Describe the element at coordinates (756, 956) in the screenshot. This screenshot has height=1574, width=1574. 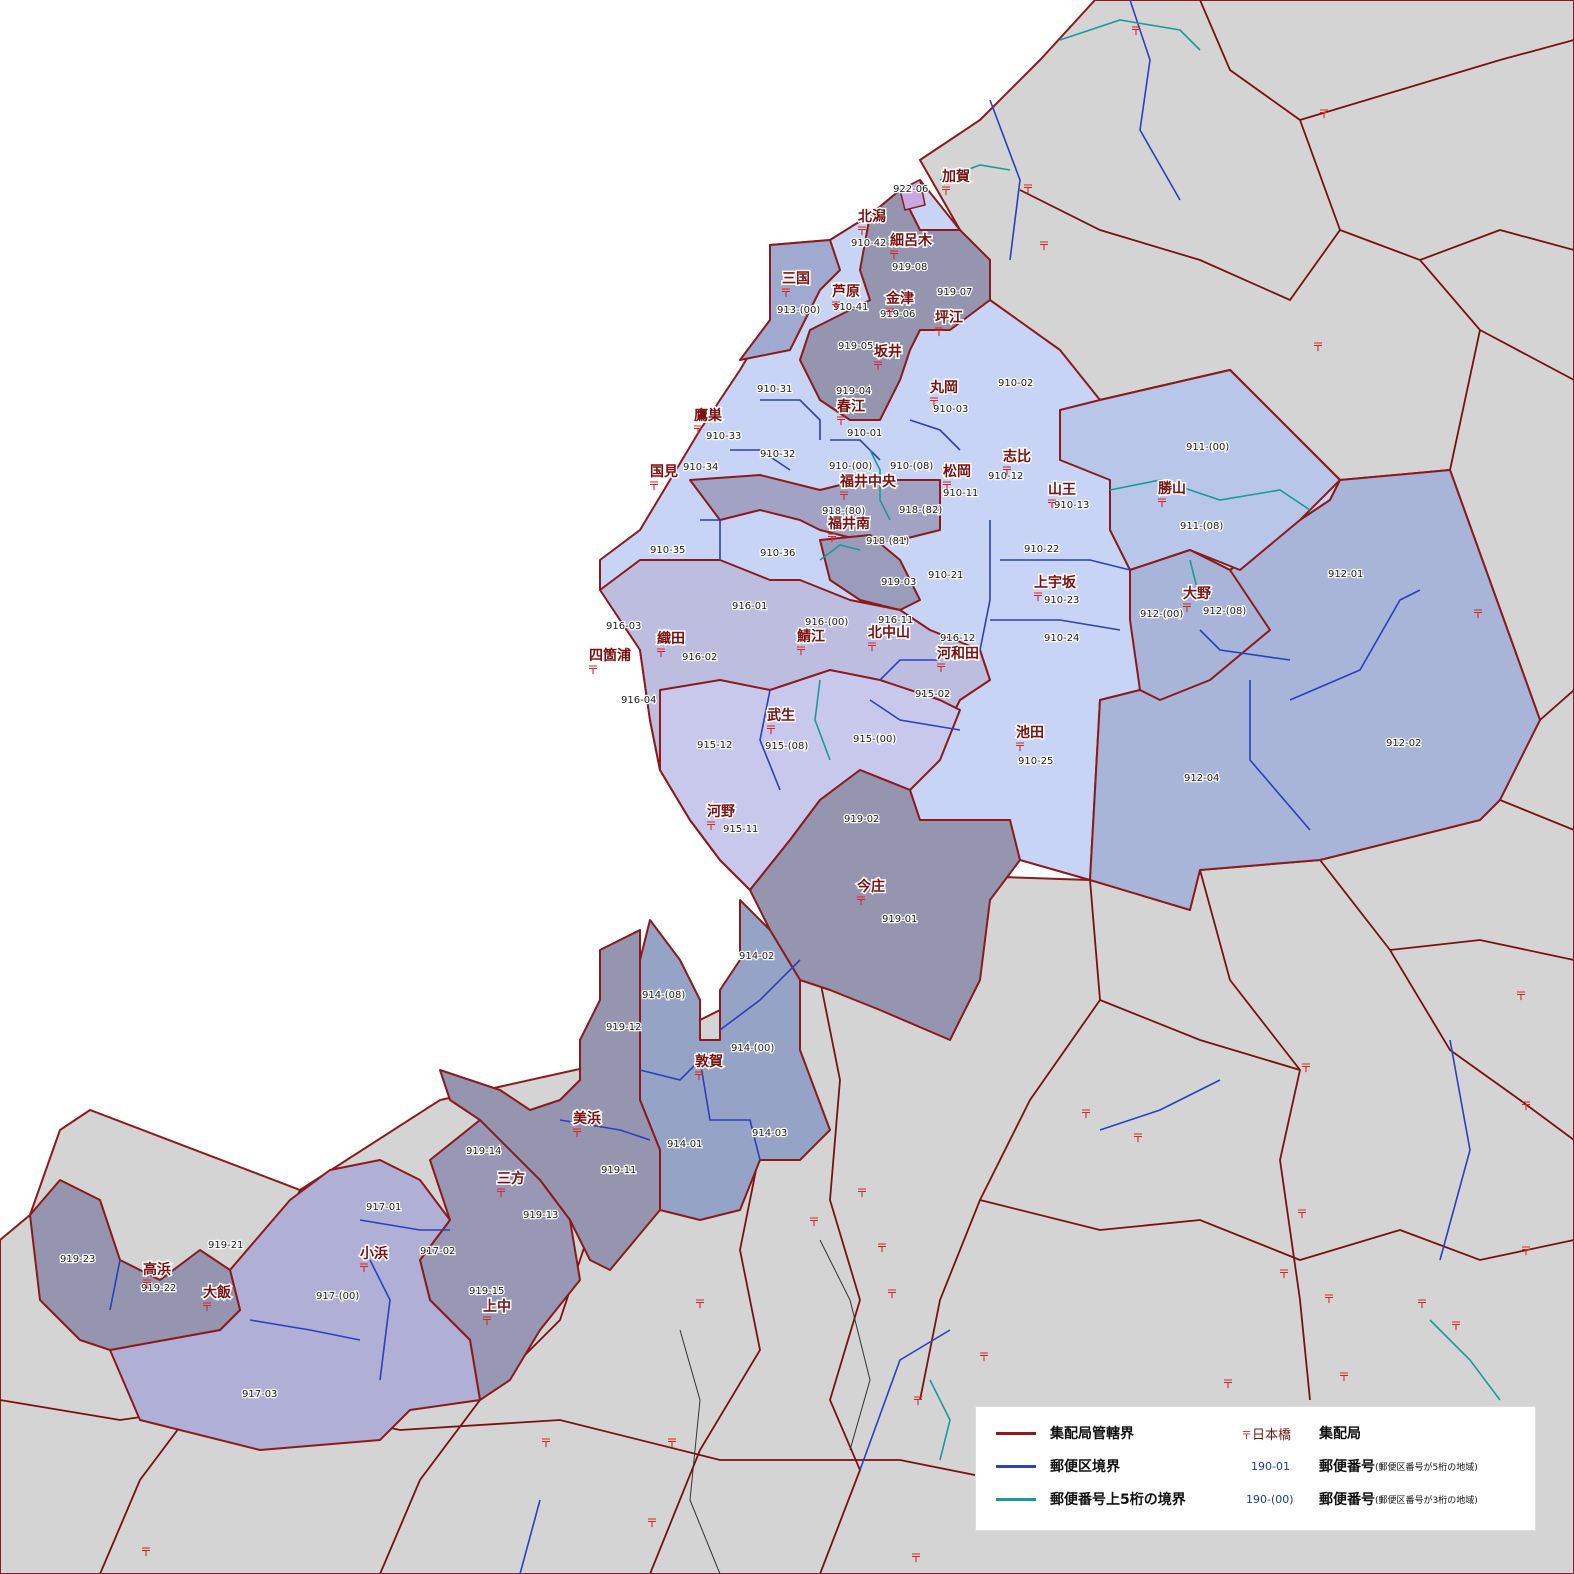
I see `postal-code-label: 914-02` at that location.